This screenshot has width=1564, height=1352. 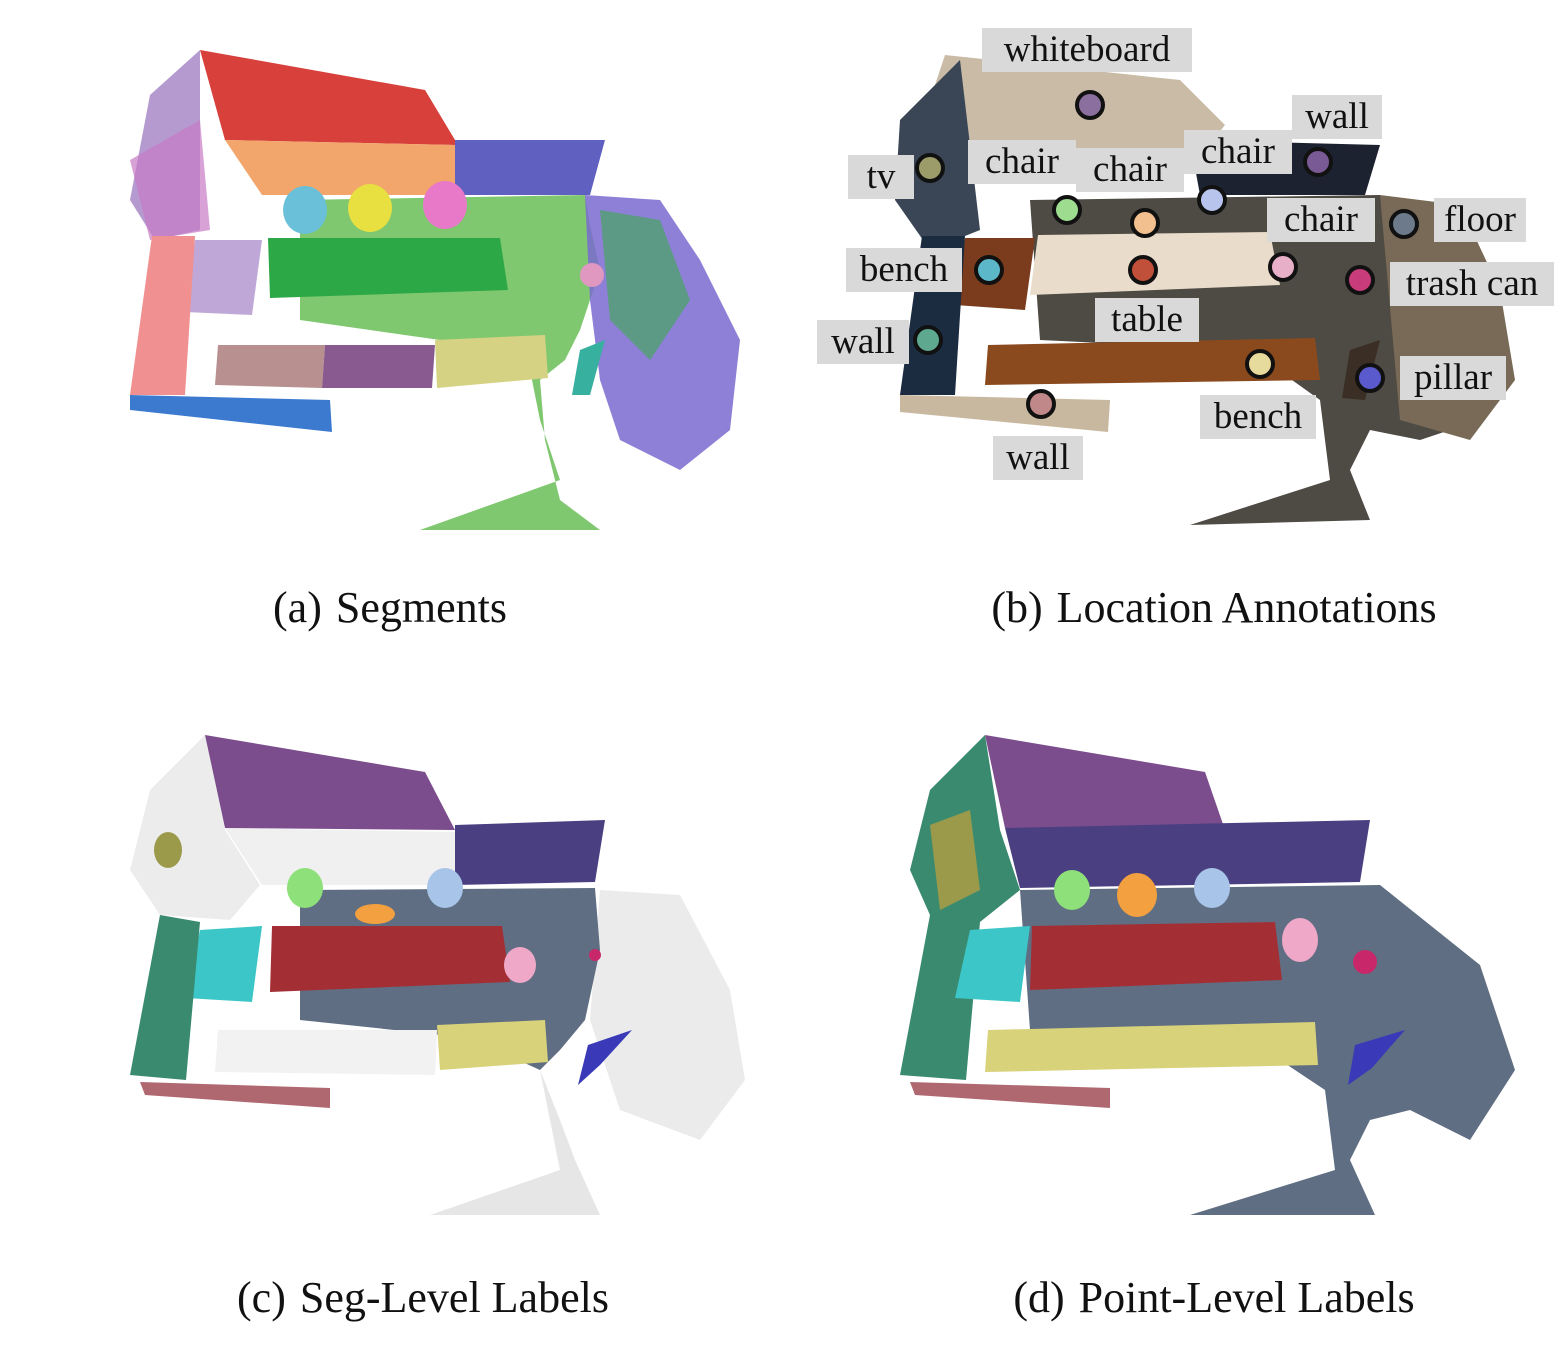 What do you see at coordinates (421, 607) in the screenshot?
I see `caption-a-title: Segments` at bounding box center [421, 607].